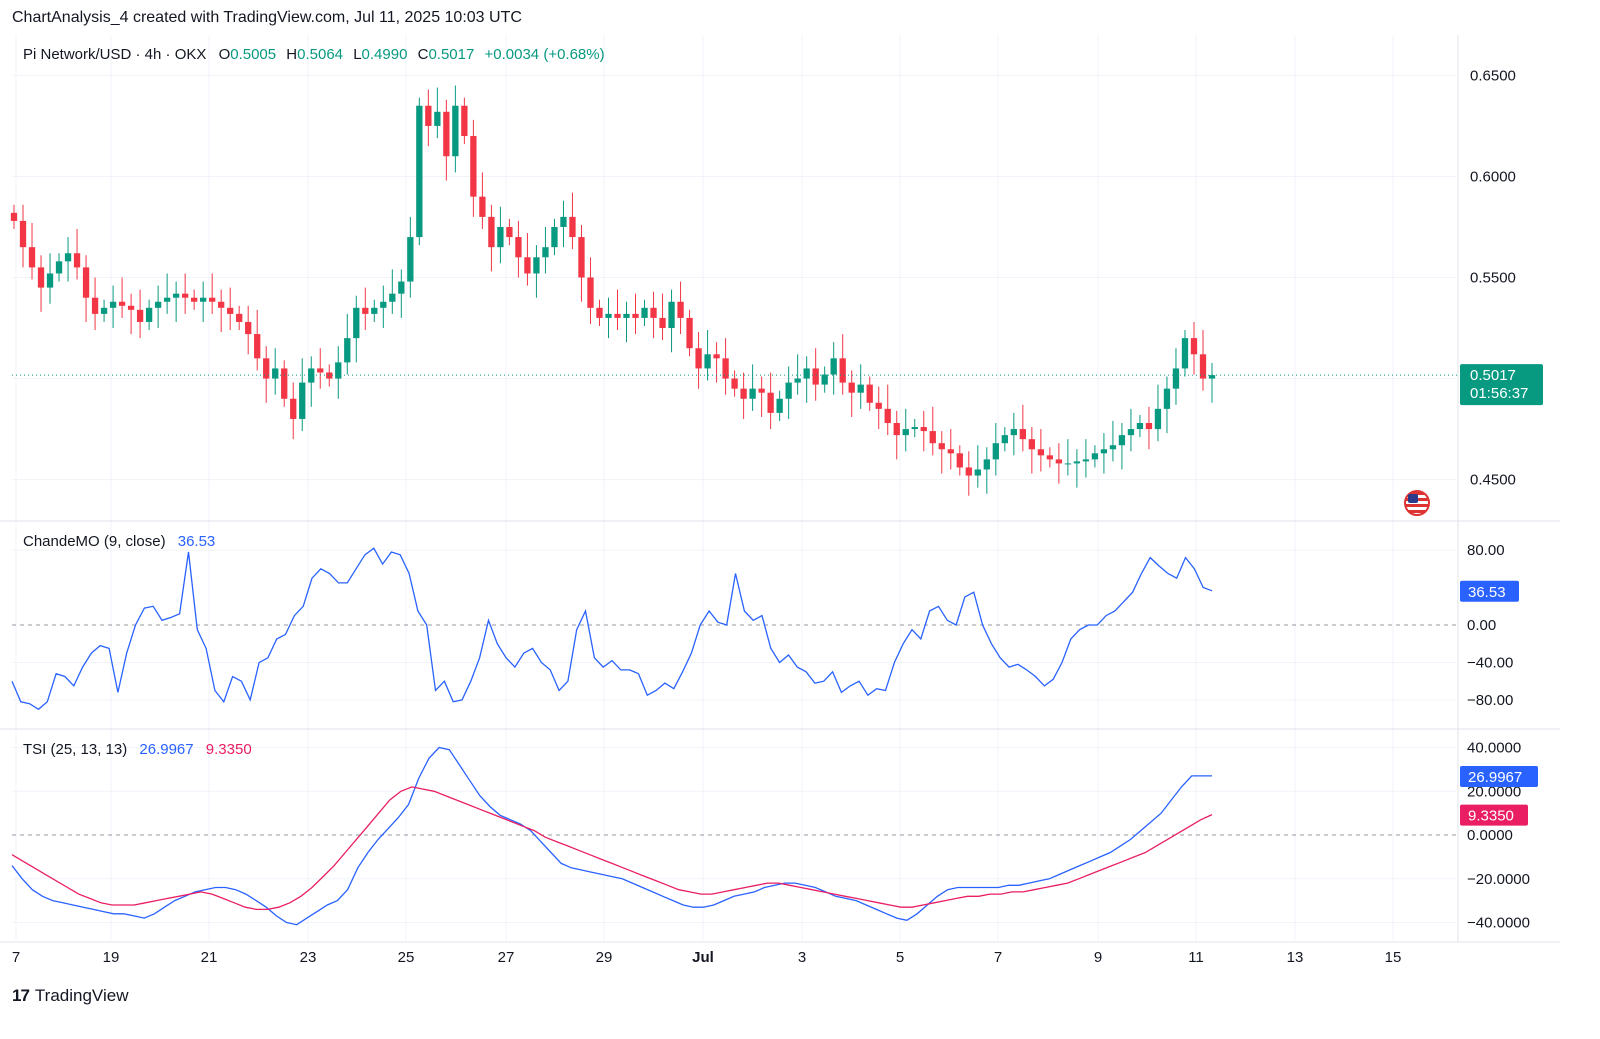  I want to click on x-tick-label: Jul, so click(703, 957).